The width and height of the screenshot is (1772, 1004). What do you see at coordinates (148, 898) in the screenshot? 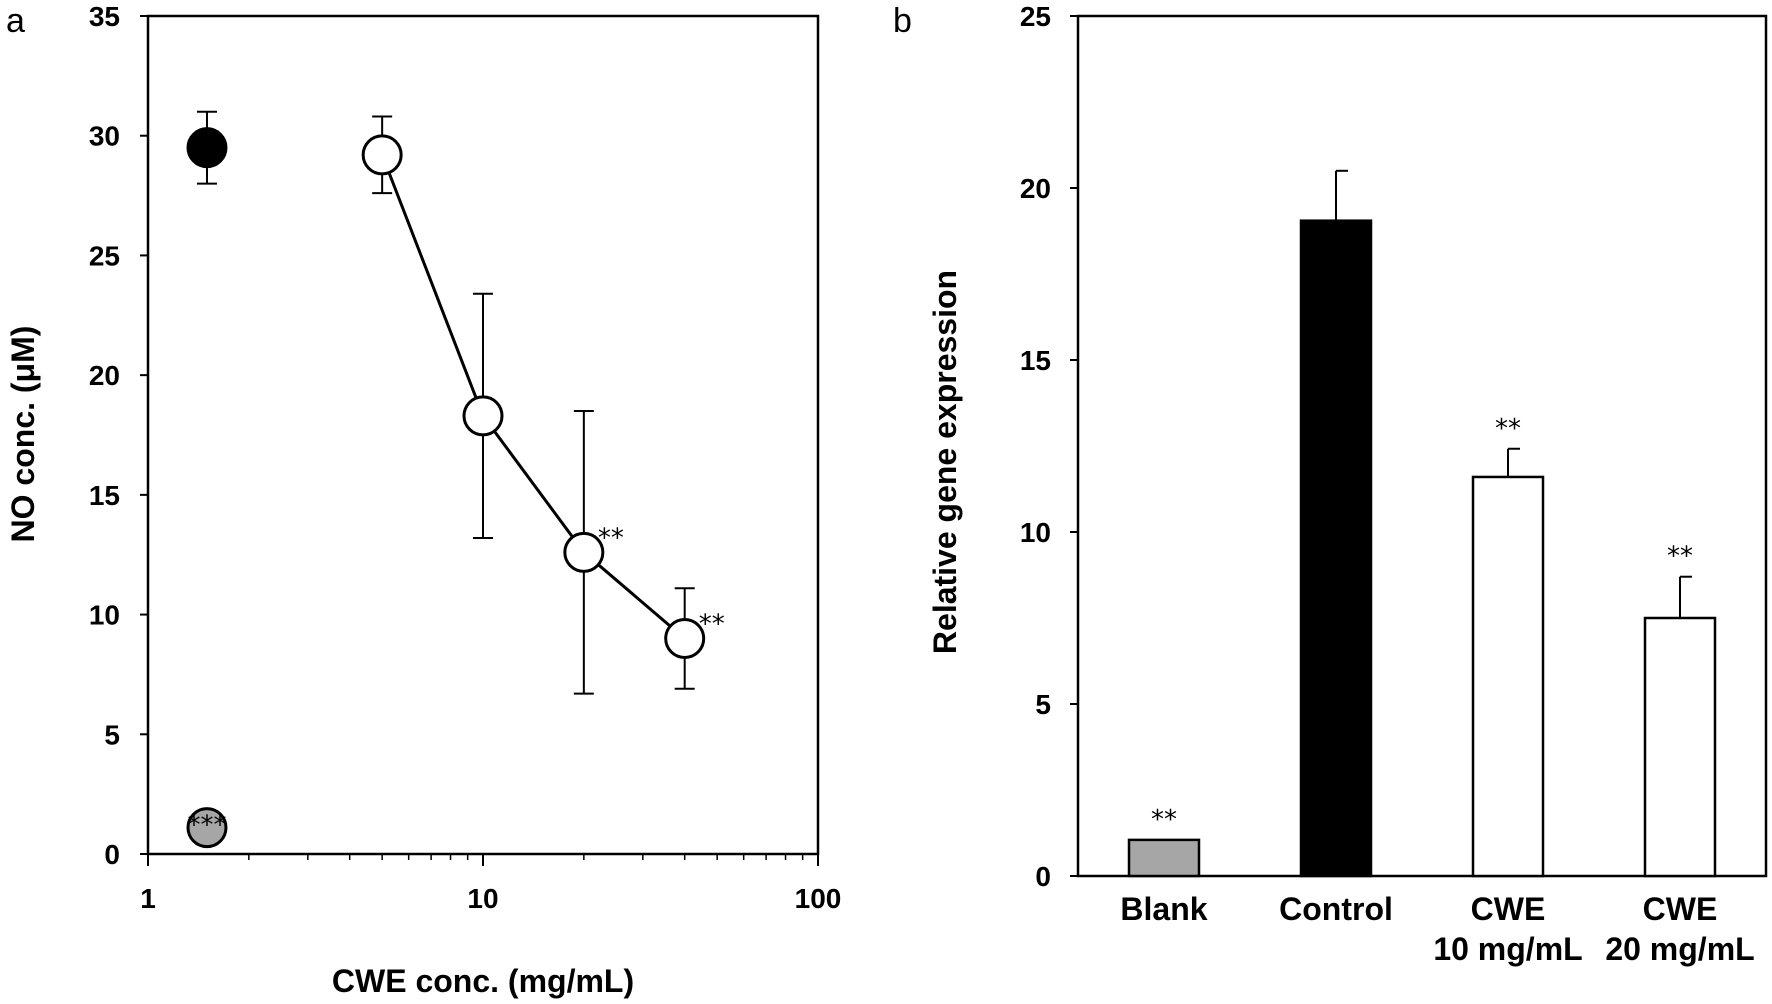
I see `x-tick-label-a: 1` at bounding box center [148, 898].